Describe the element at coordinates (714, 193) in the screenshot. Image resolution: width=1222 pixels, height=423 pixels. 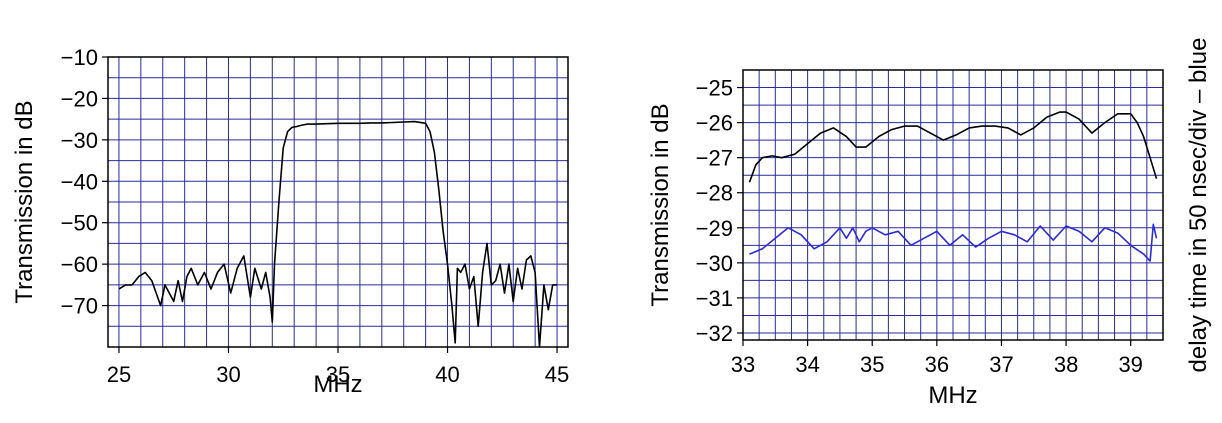
I see `y-tick-label: −28` at that location.